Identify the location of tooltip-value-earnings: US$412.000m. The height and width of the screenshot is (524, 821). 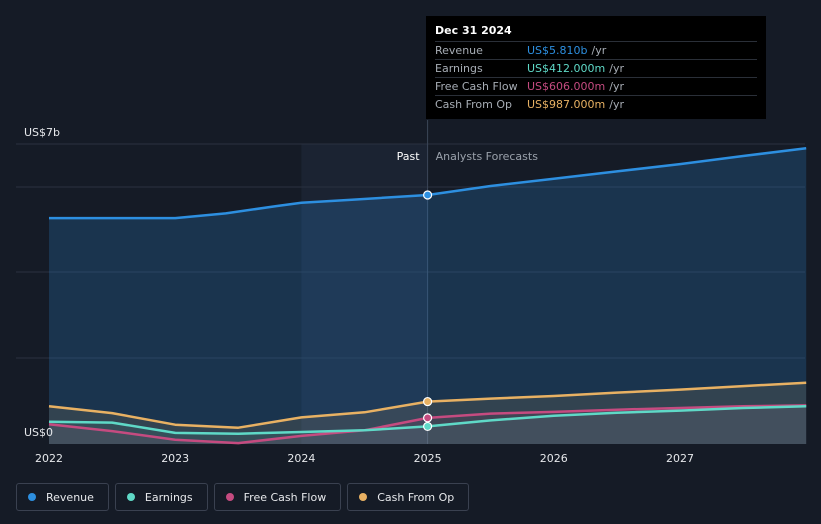
(566, 68).